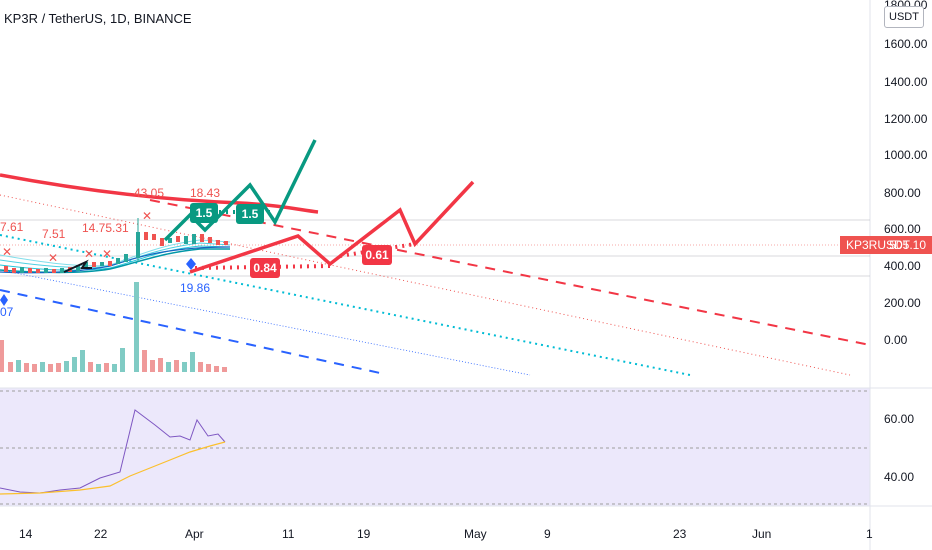 The height and width of the screenshot is (550, 932). Describe the element at coordinates (904, 17) in the screenshot. I see `currency-button: USDT` at that location.